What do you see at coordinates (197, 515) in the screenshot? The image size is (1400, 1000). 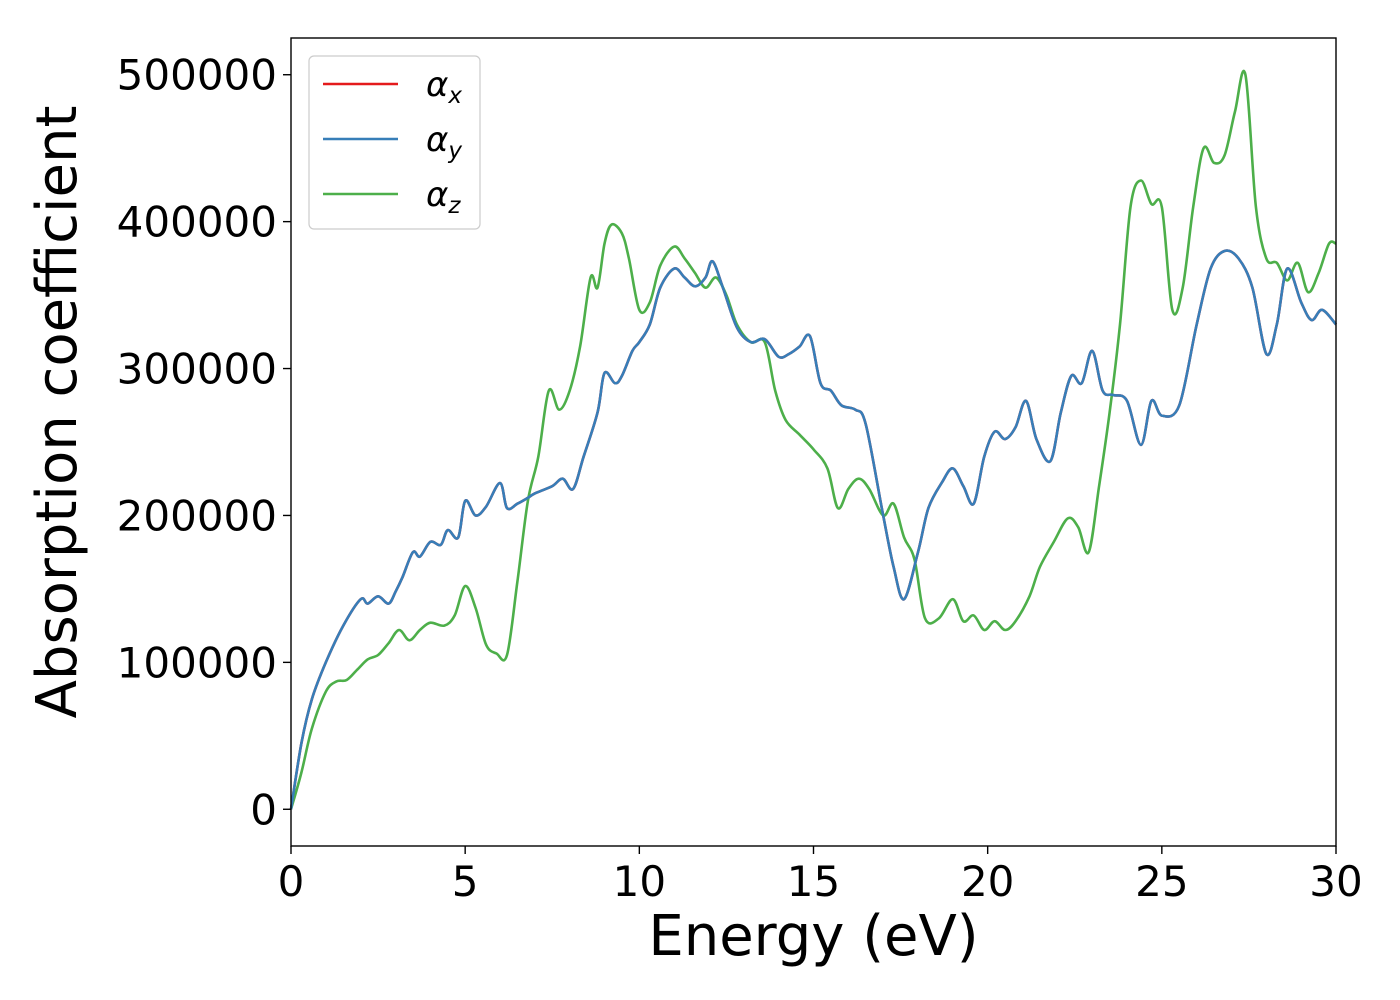 I see `y-tick-label: 200000` at bounding box center [197, 515].